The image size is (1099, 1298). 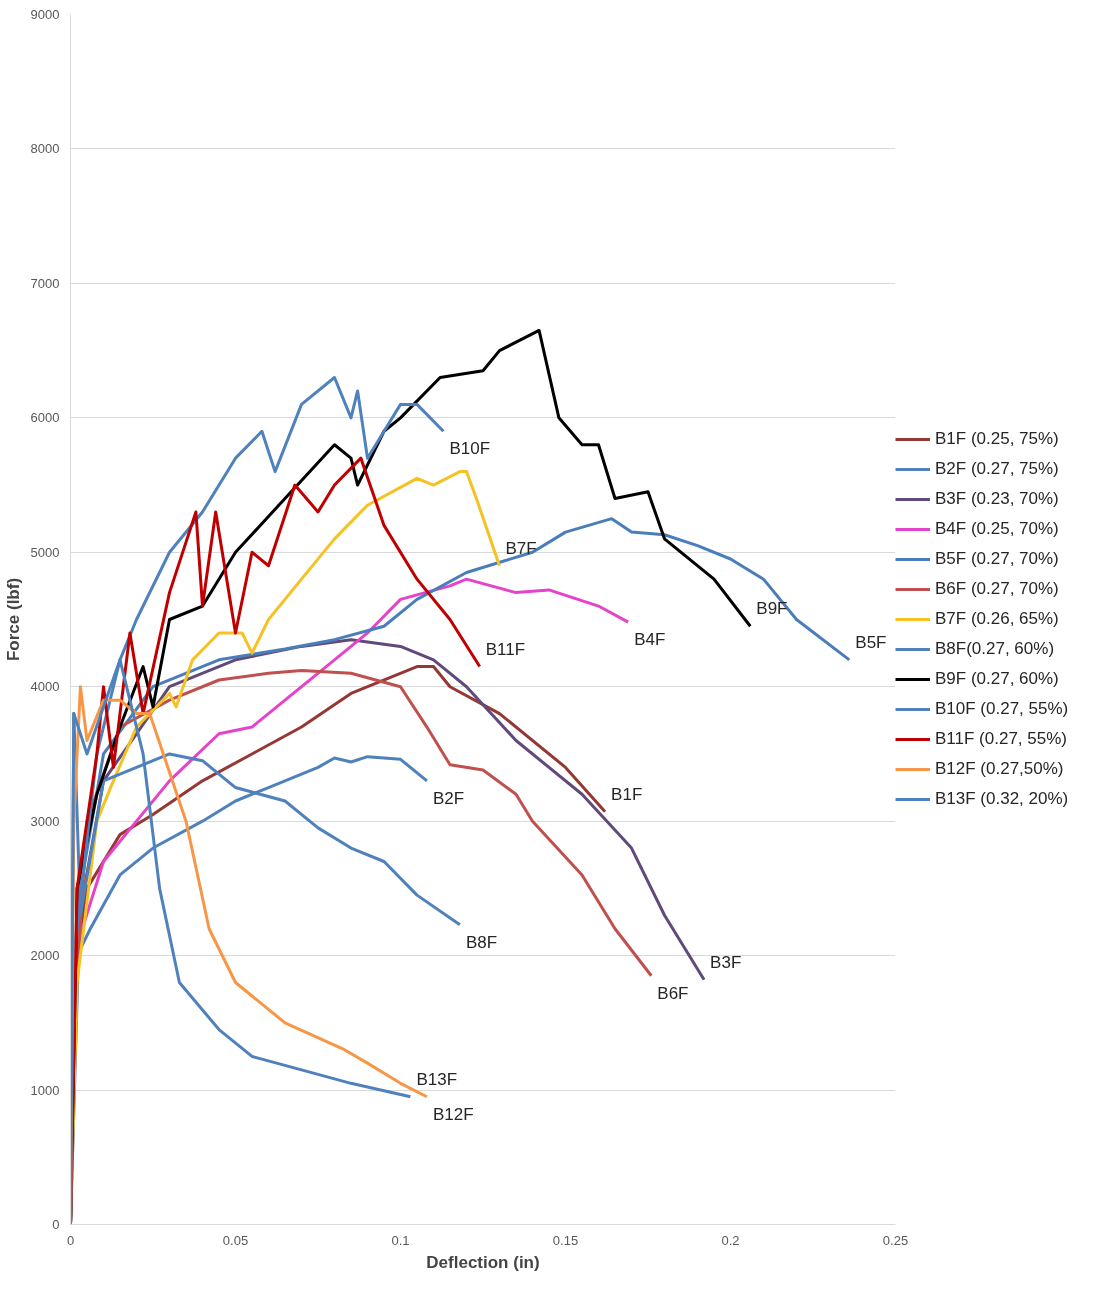 What do you see at coordinates (627, 794) in the screenshot?
I see `annotation: B1F` at bounding box center [627, 794].